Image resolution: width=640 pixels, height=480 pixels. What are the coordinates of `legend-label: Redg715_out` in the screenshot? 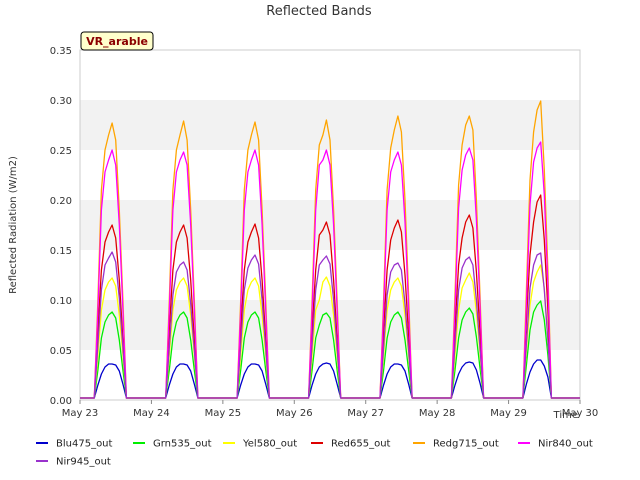 It's located at (466, 444).